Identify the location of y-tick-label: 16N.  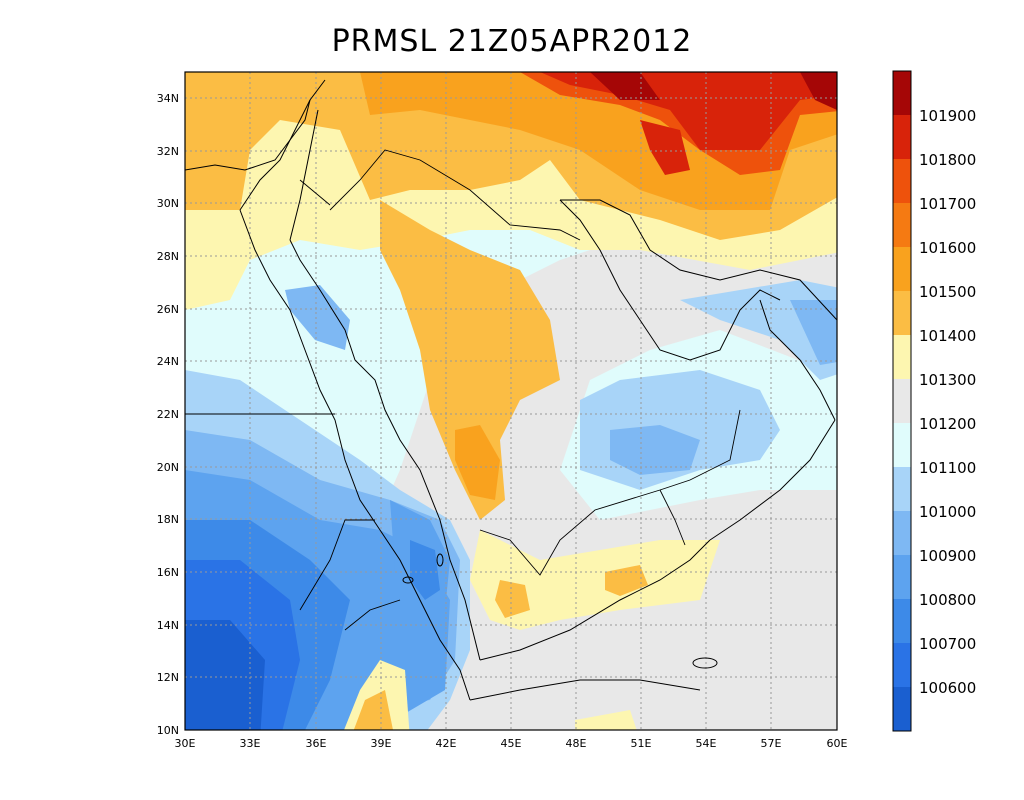
(168, 572).